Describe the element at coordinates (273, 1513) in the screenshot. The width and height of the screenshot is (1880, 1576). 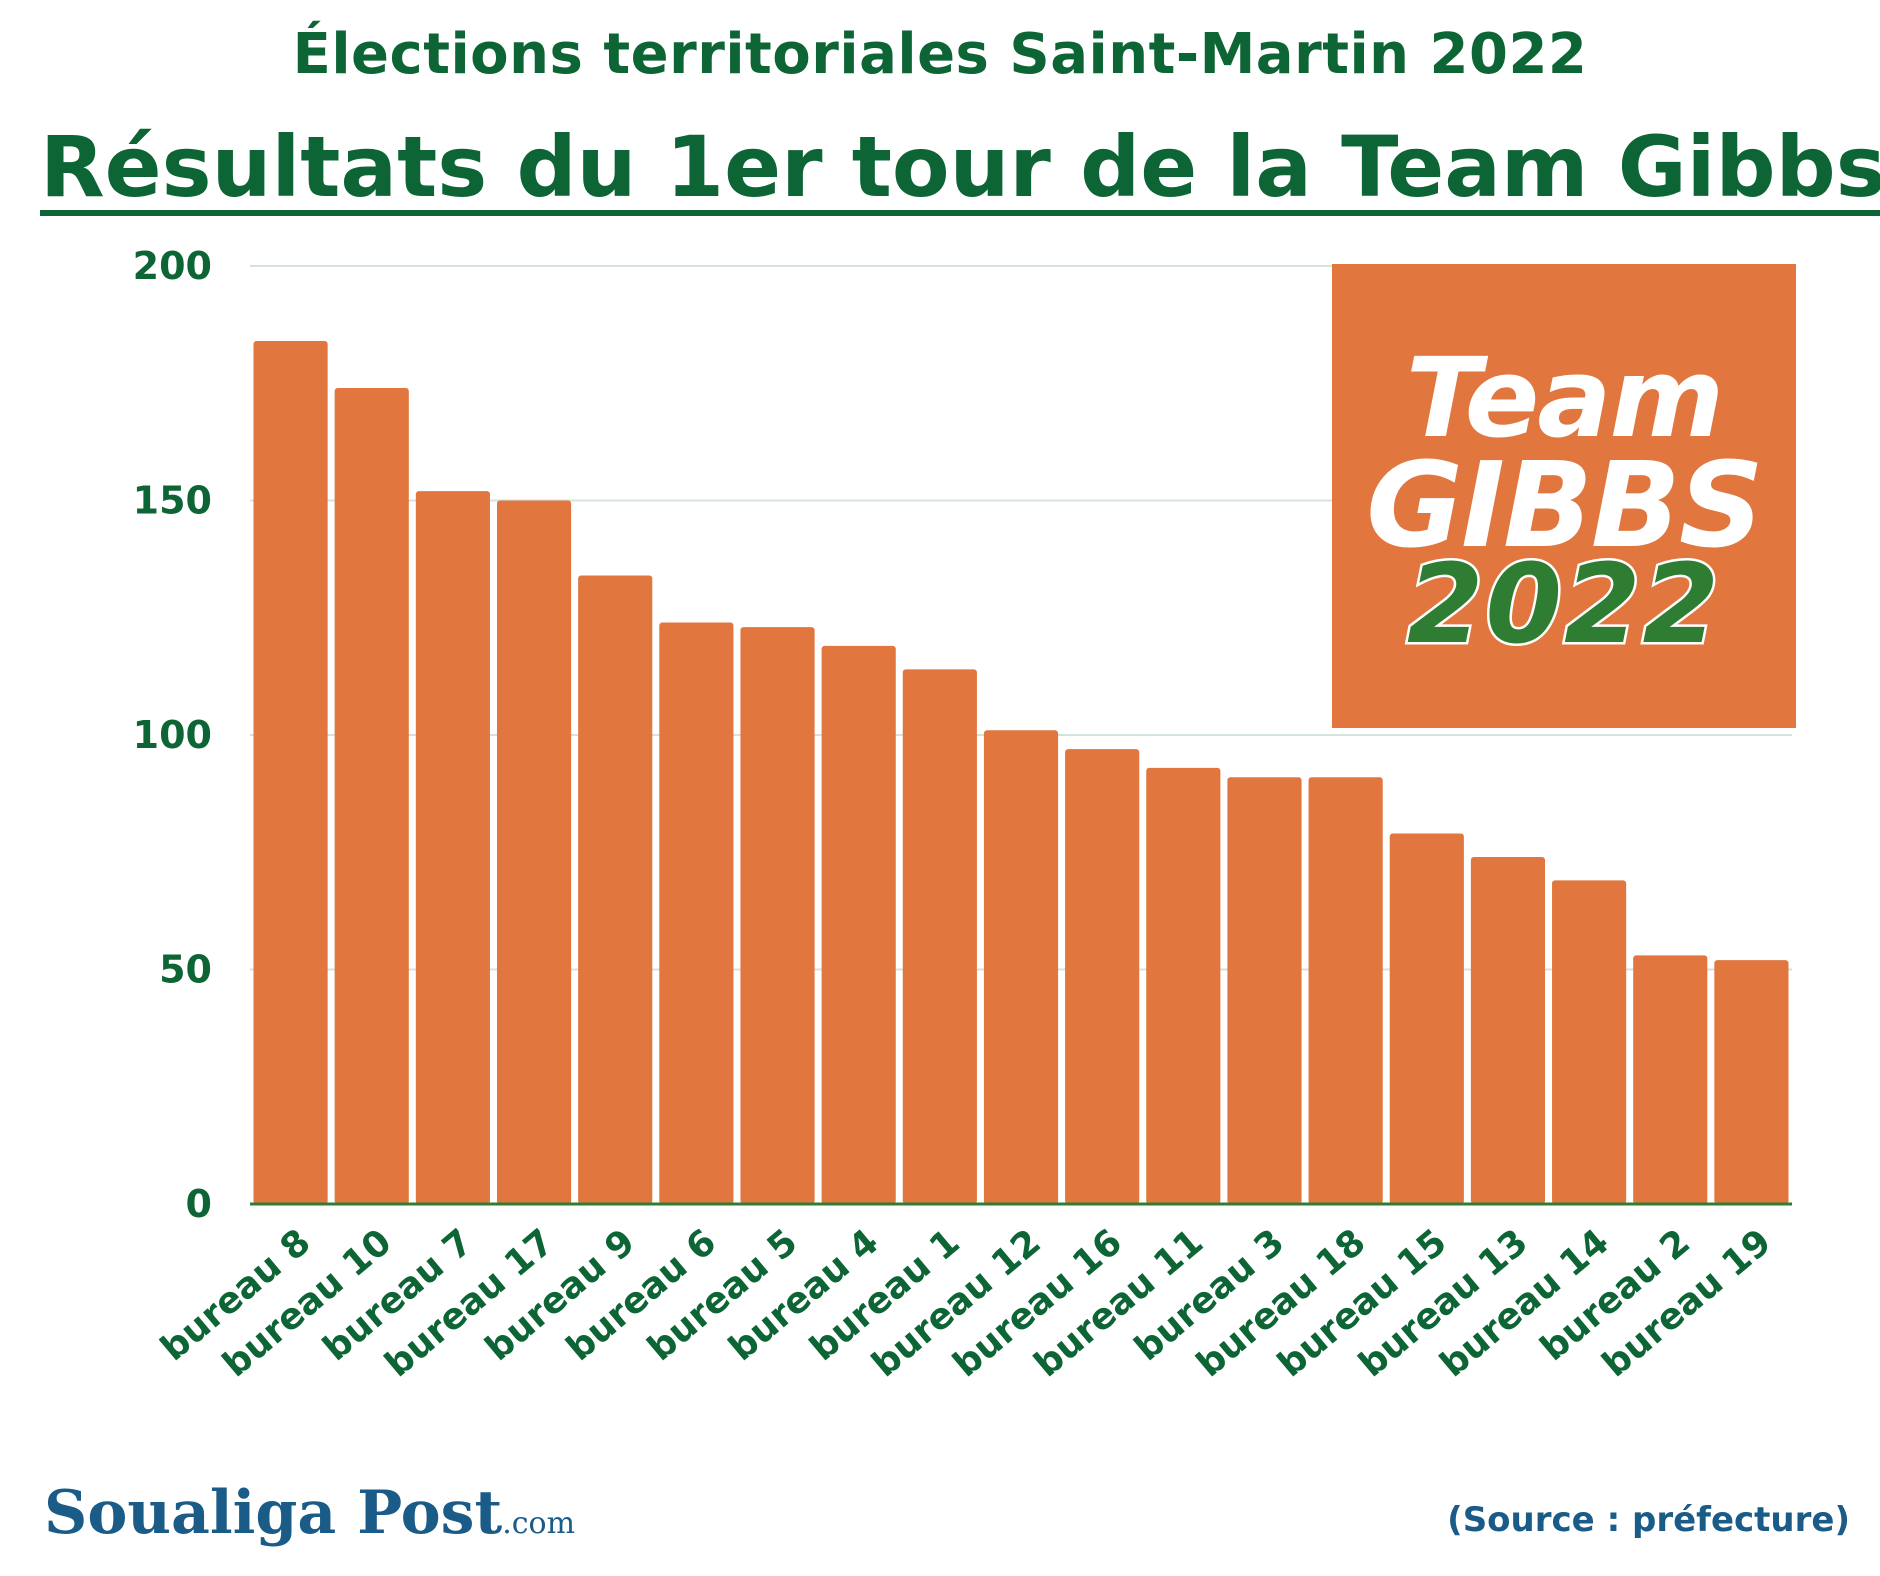
I see `brand-name: Soualiga Post` at that location.